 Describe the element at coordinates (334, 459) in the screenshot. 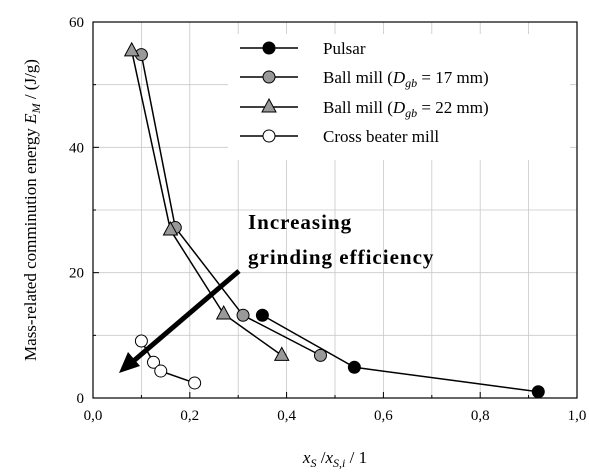

I see `x-axis-label: xS /xS,i / 1` at that location.